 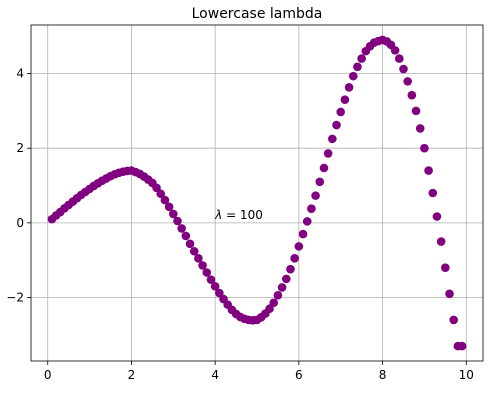 I want to click on x-tick-label: 8, so click(x=383, y=375).